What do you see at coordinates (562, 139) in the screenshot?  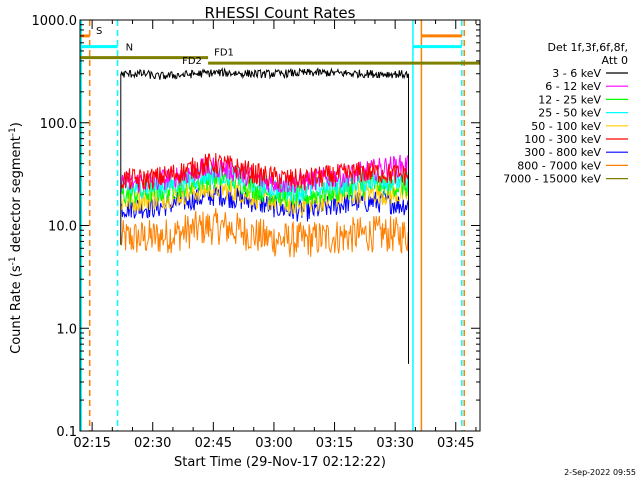 I see `legend-entry-5: 100 - 300 keV` at bounding box center [562, 139].